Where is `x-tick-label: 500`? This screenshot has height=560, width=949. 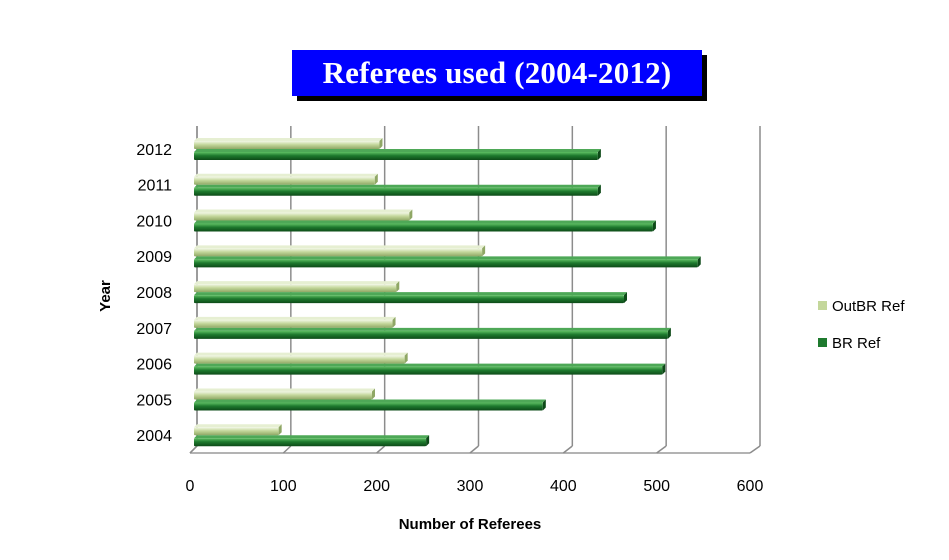 x-tick-label: 500 is located at coordinates (656, 486).